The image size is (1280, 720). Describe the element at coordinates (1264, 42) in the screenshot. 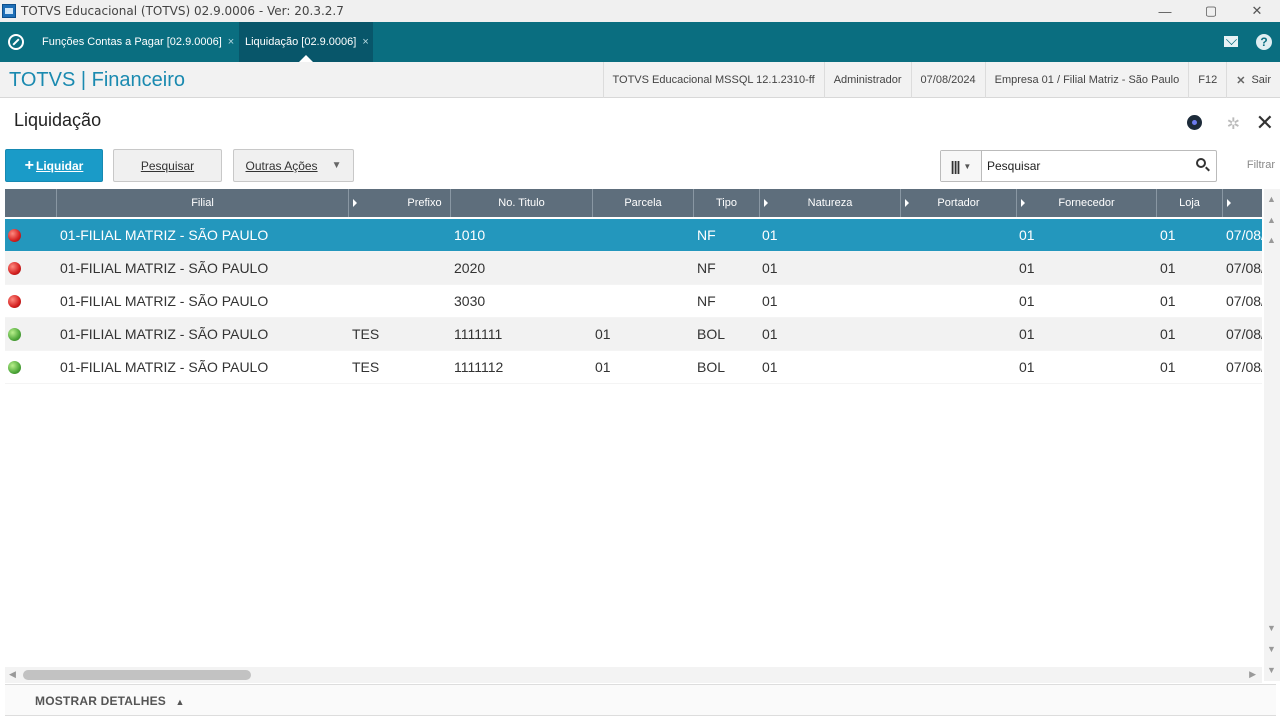

I see `help-icon: ?` at that location.